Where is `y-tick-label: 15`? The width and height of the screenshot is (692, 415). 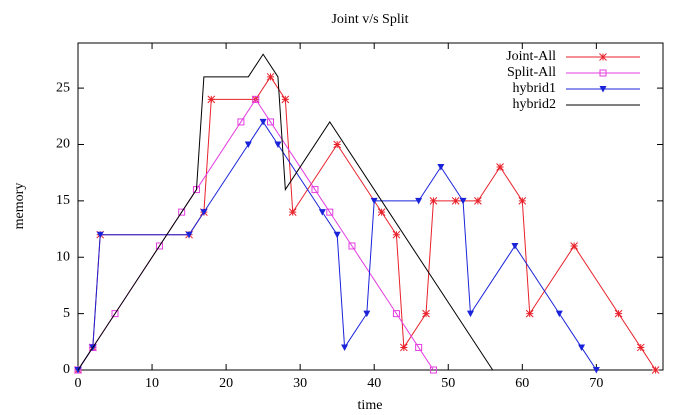
y-tick-label: 15 is located at coordinates (63, 200).